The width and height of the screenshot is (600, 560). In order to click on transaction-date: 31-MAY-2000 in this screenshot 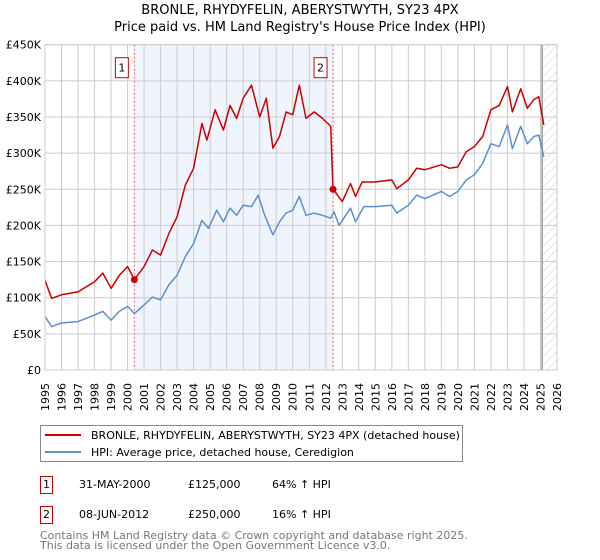, I will do `click(115, 484)`.